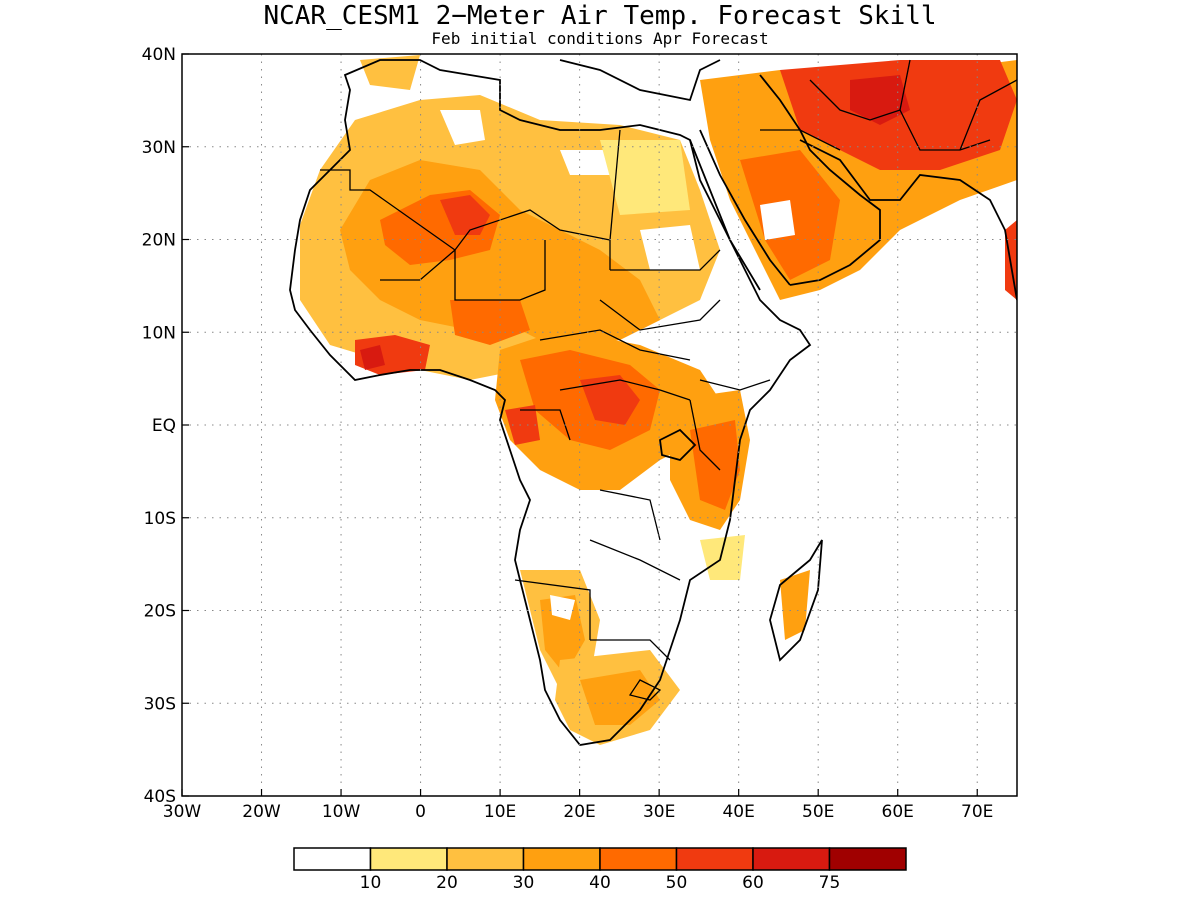 Image resolution: width=1200 pixels, height=900 pixels. What do you see at coordinates (740, 210) in the screenshot?
I see `red-sea` at bounding box center [740, 210].